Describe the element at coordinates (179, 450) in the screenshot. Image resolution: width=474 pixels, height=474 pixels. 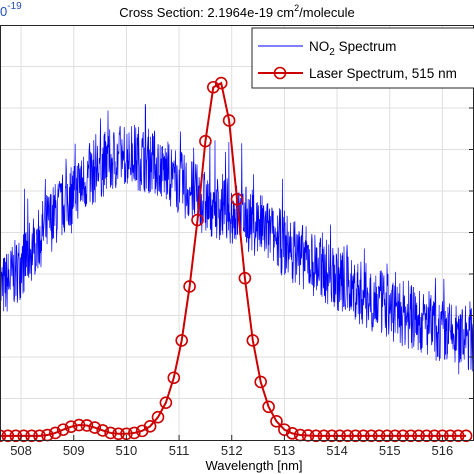
I see `x-tick-label: 511` at that location.